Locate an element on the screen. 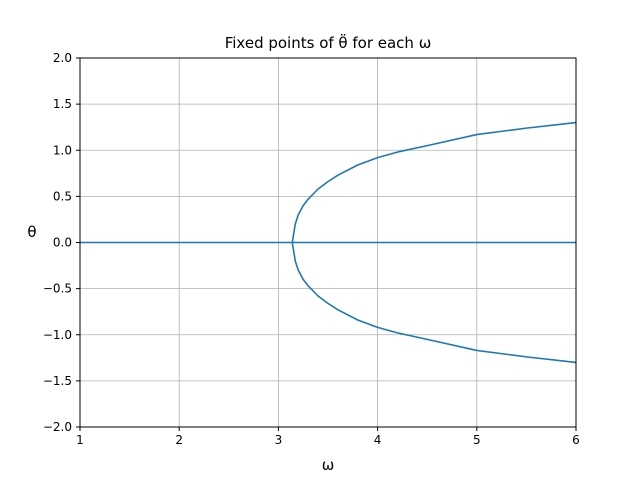 Image resolution: width=640 pixels, height=484 pixels. y-tick-label: −1.5 is located at coordinates (57, 381).